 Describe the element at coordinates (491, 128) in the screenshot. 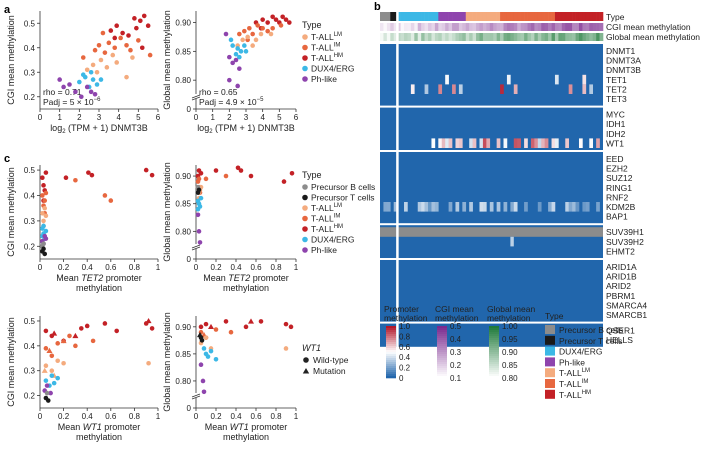

I see `heatmap-block` at that location.